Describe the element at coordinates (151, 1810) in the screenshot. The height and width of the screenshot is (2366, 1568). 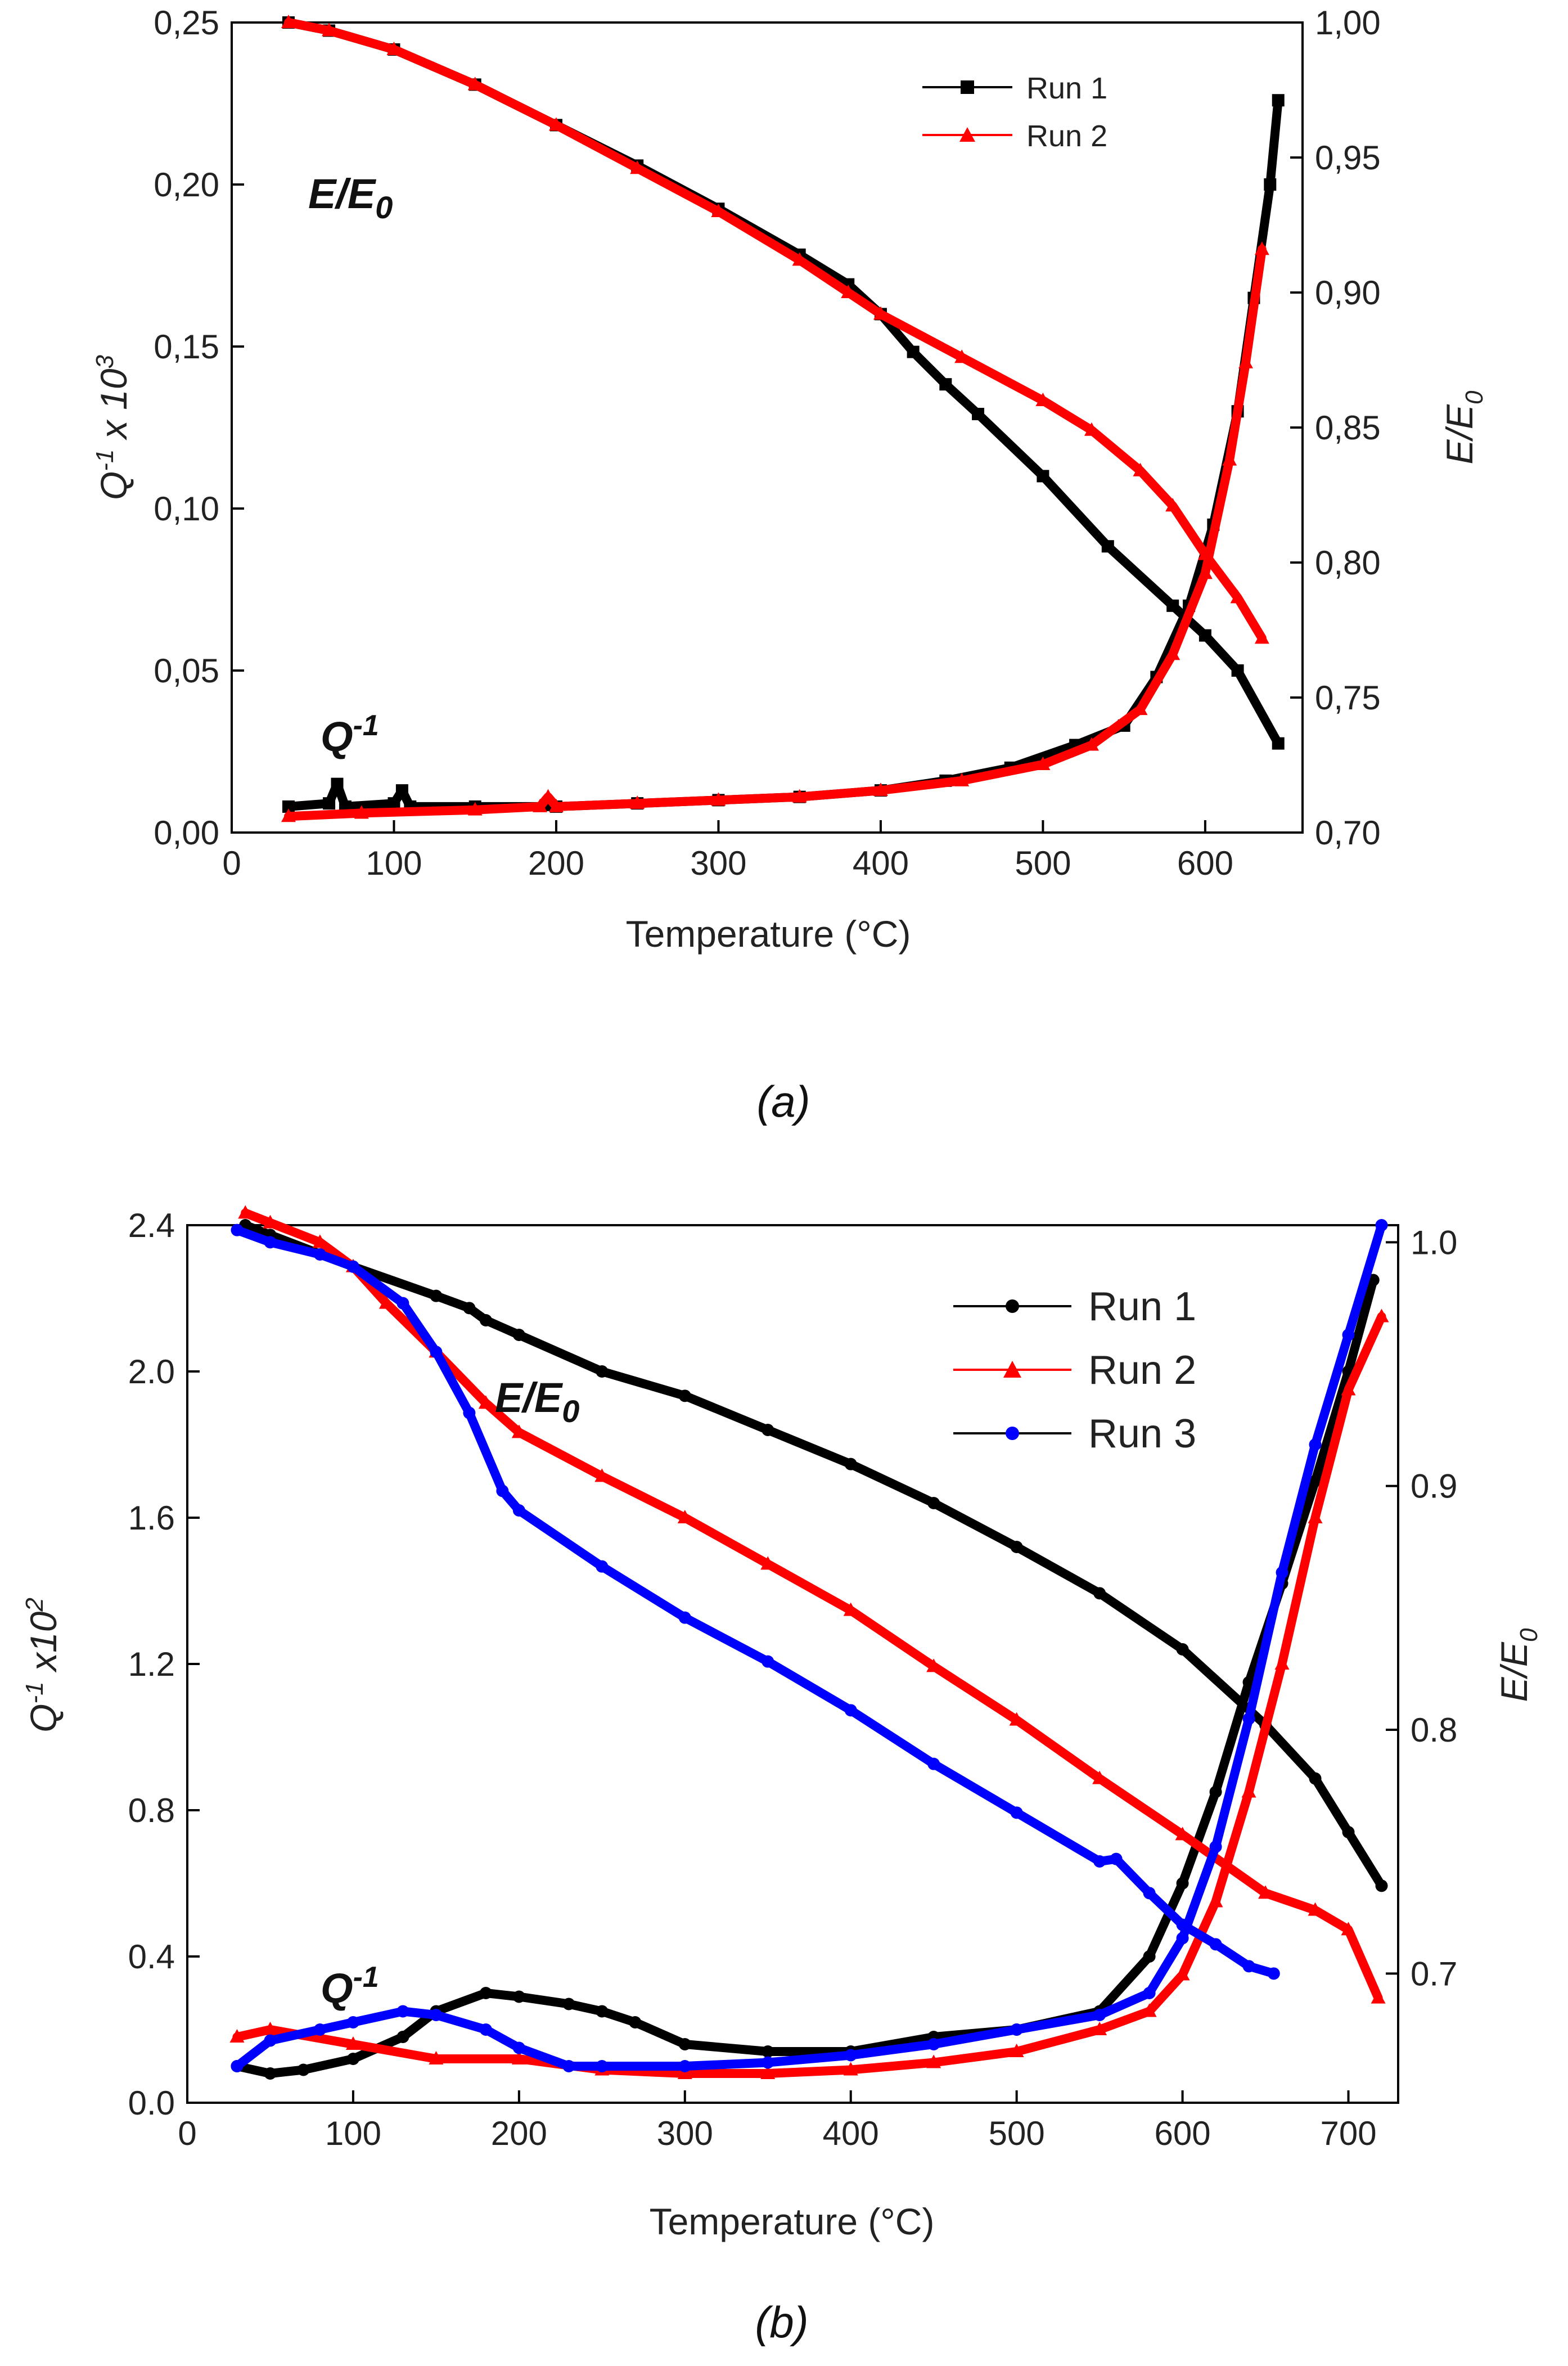
I see `y-left-tick-label: 0.8` at that location.